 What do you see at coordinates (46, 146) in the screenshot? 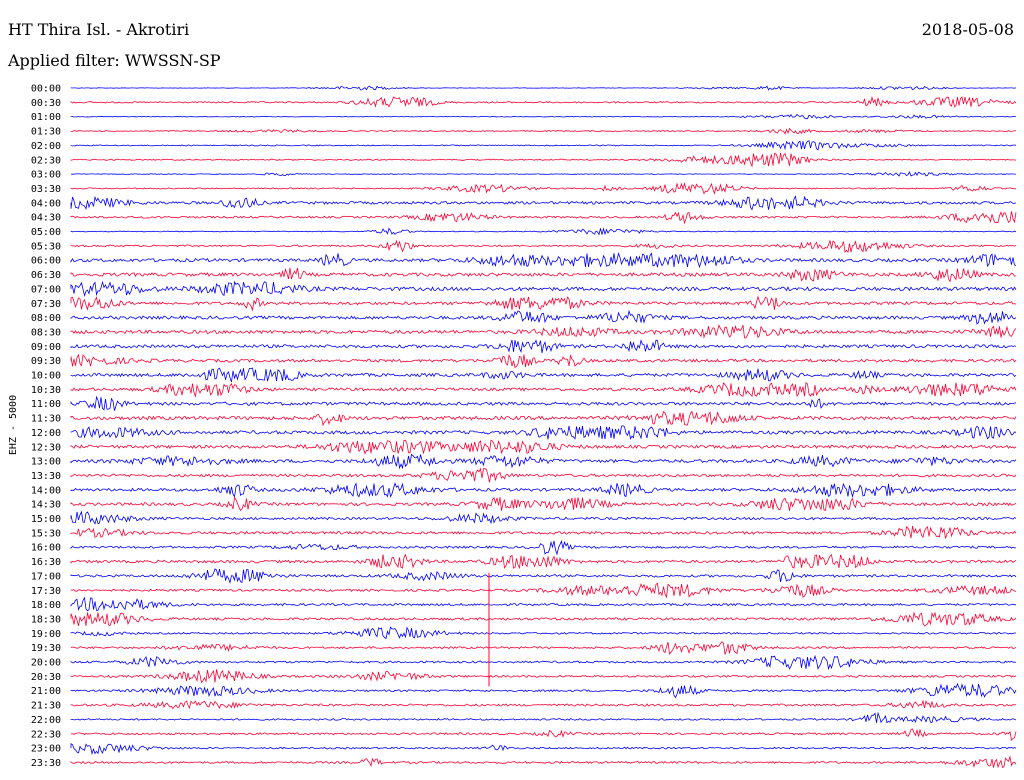
I see `row-time-label: 02:00` at bounding box center [46, 146].